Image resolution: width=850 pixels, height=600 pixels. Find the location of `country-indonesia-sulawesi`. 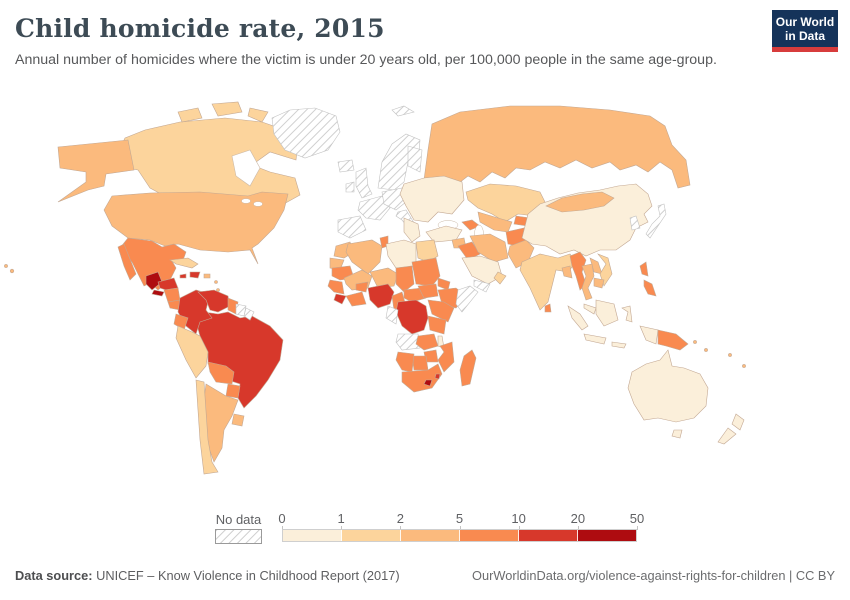

country-indonesia-sulawesi is located at coordinates (627, 314).